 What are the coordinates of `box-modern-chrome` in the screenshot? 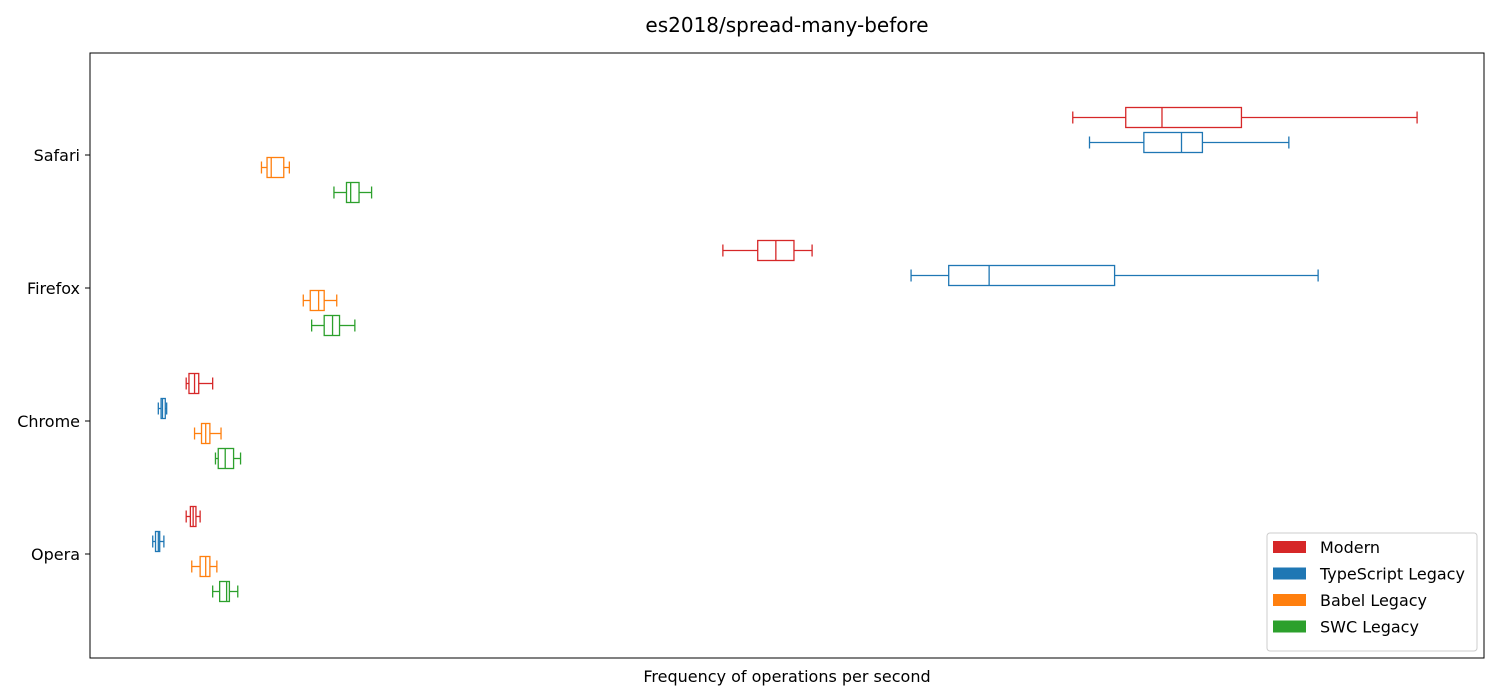 It's located at (199, 383).